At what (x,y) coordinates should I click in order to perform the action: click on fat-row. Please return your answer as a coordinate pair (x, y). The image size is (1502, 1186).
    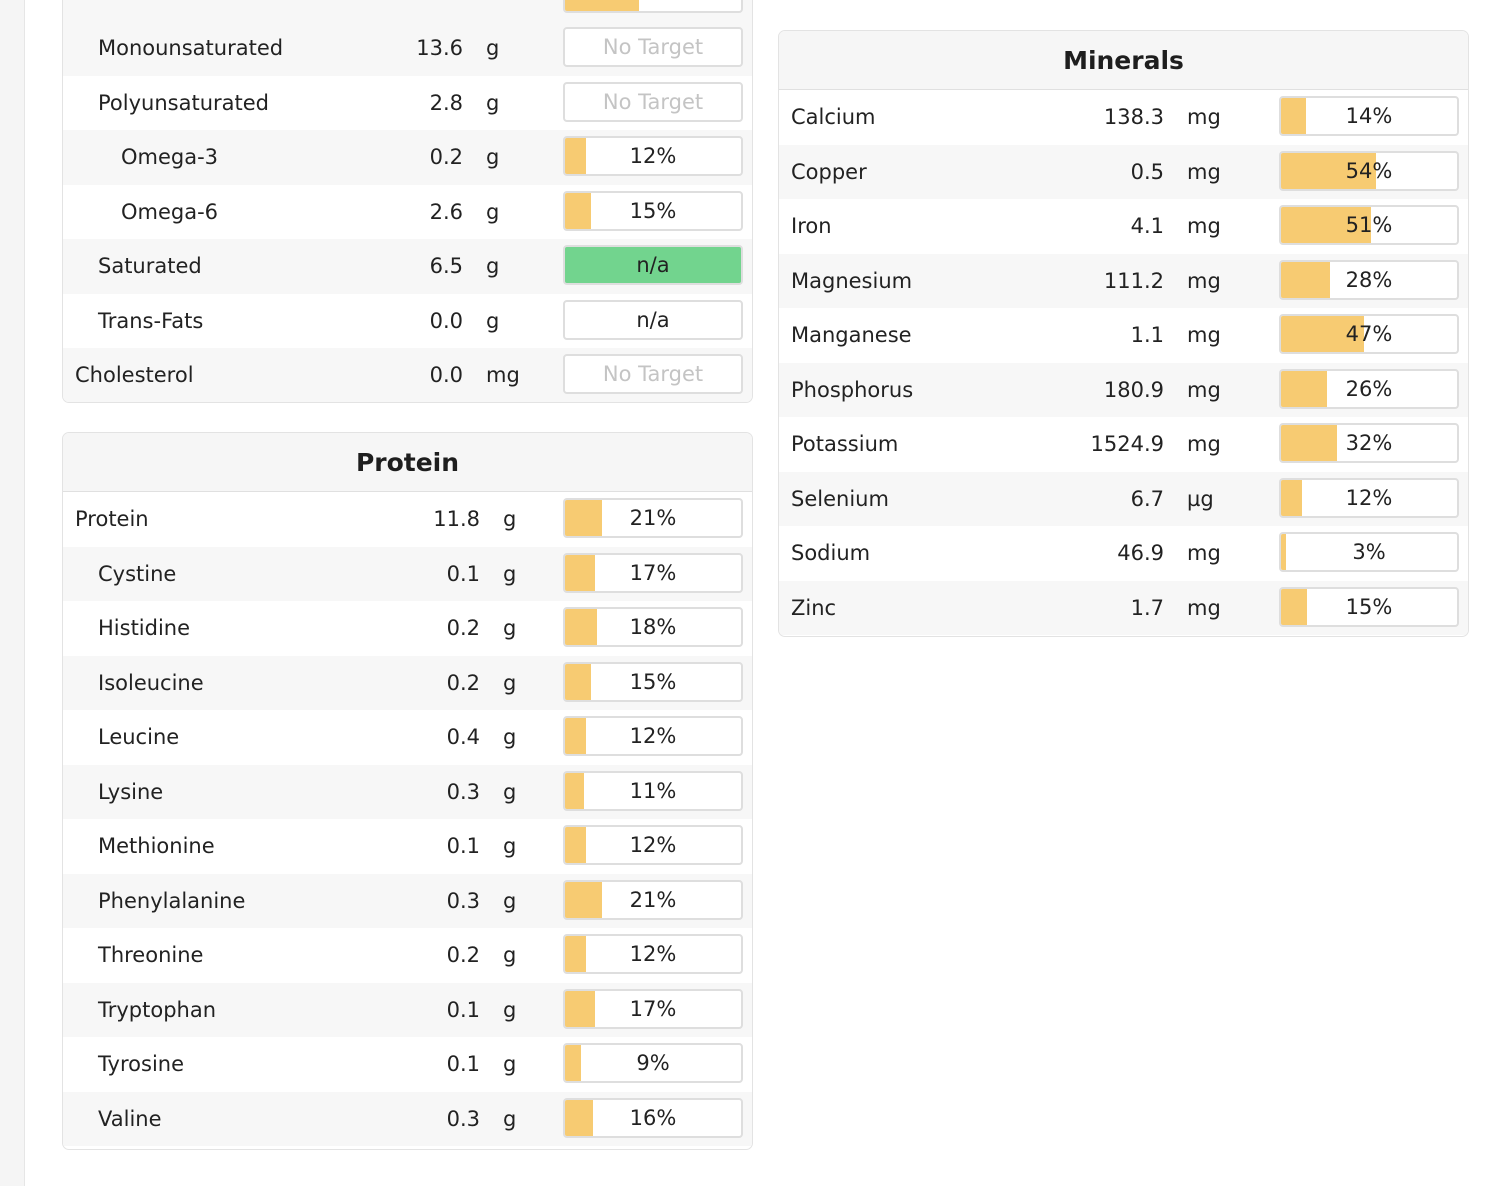
    Looking at the image, I should click on (407, 10).